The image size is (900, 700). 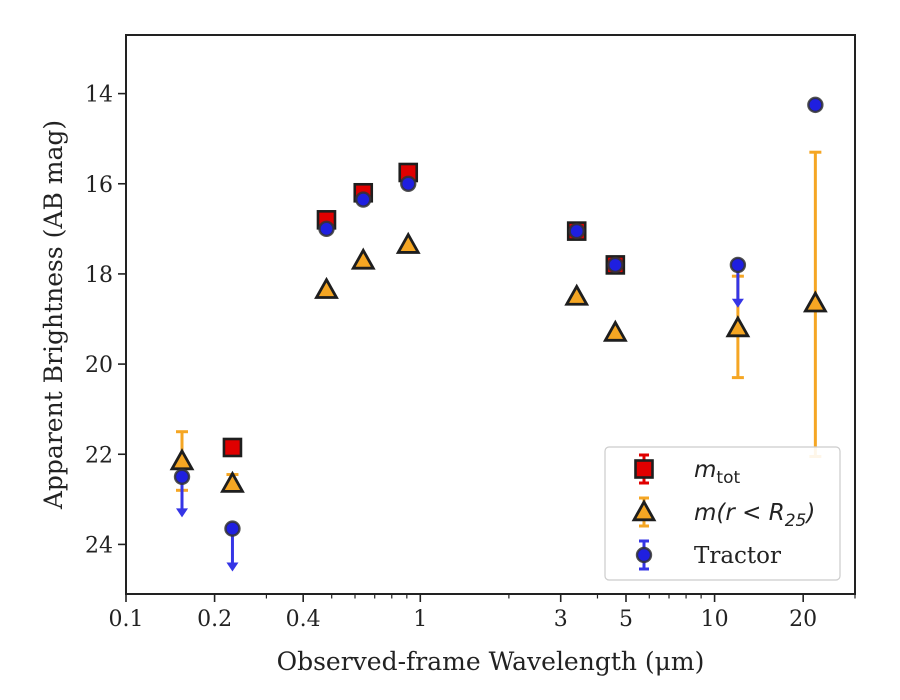 I want to click on y-tick-label: 24, so click(x=99, y=545).